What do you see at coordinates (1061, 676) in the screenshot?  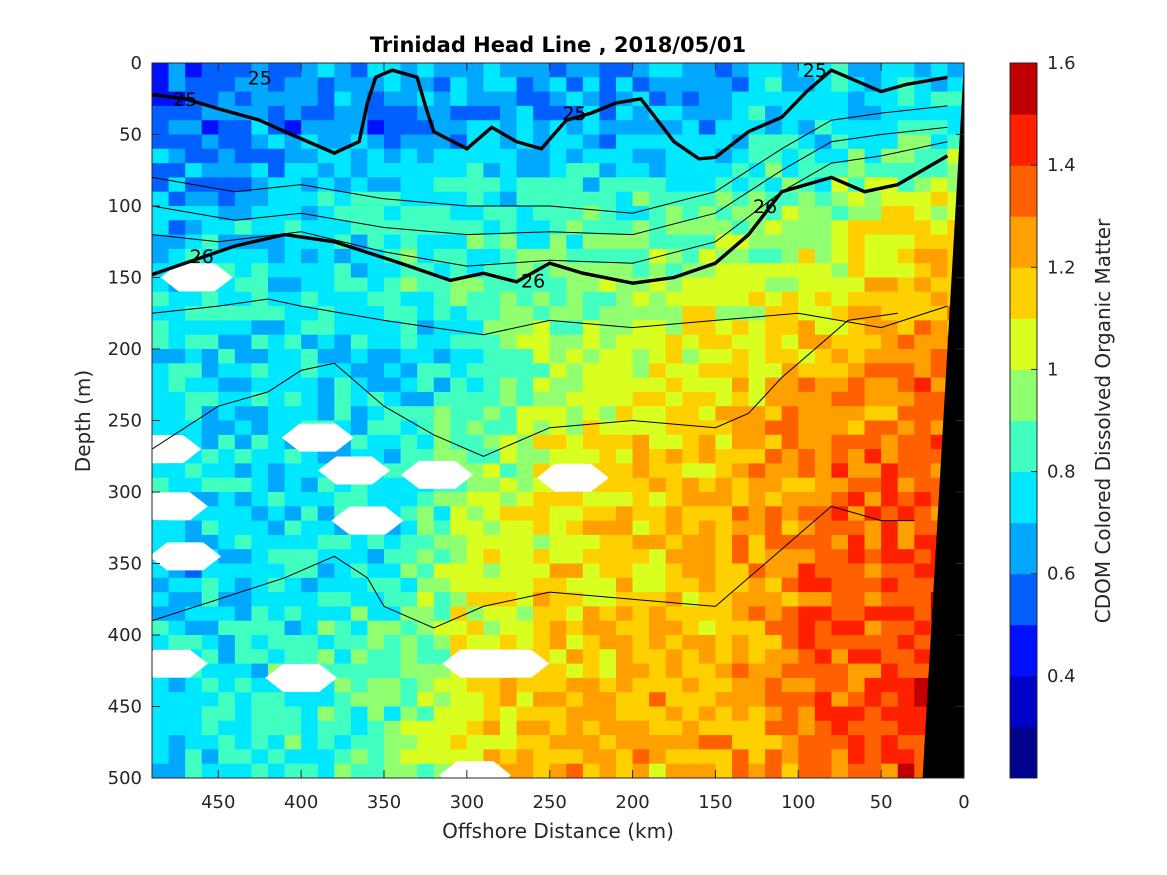 I see `colorbar-tick-label: 0.4` at bounding box center [1061, 676].